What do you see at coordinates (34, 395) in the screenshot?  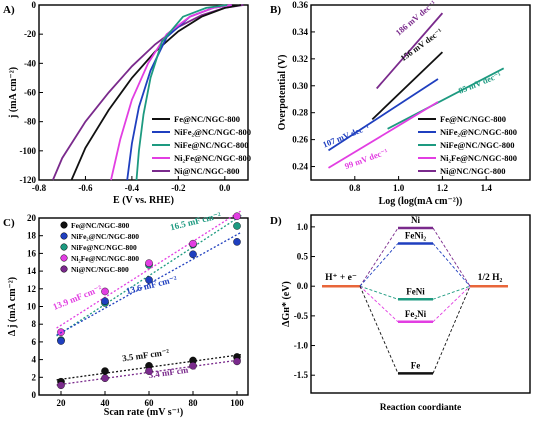 I see `y-tick-label: 0` at bounding box center [34, 395].